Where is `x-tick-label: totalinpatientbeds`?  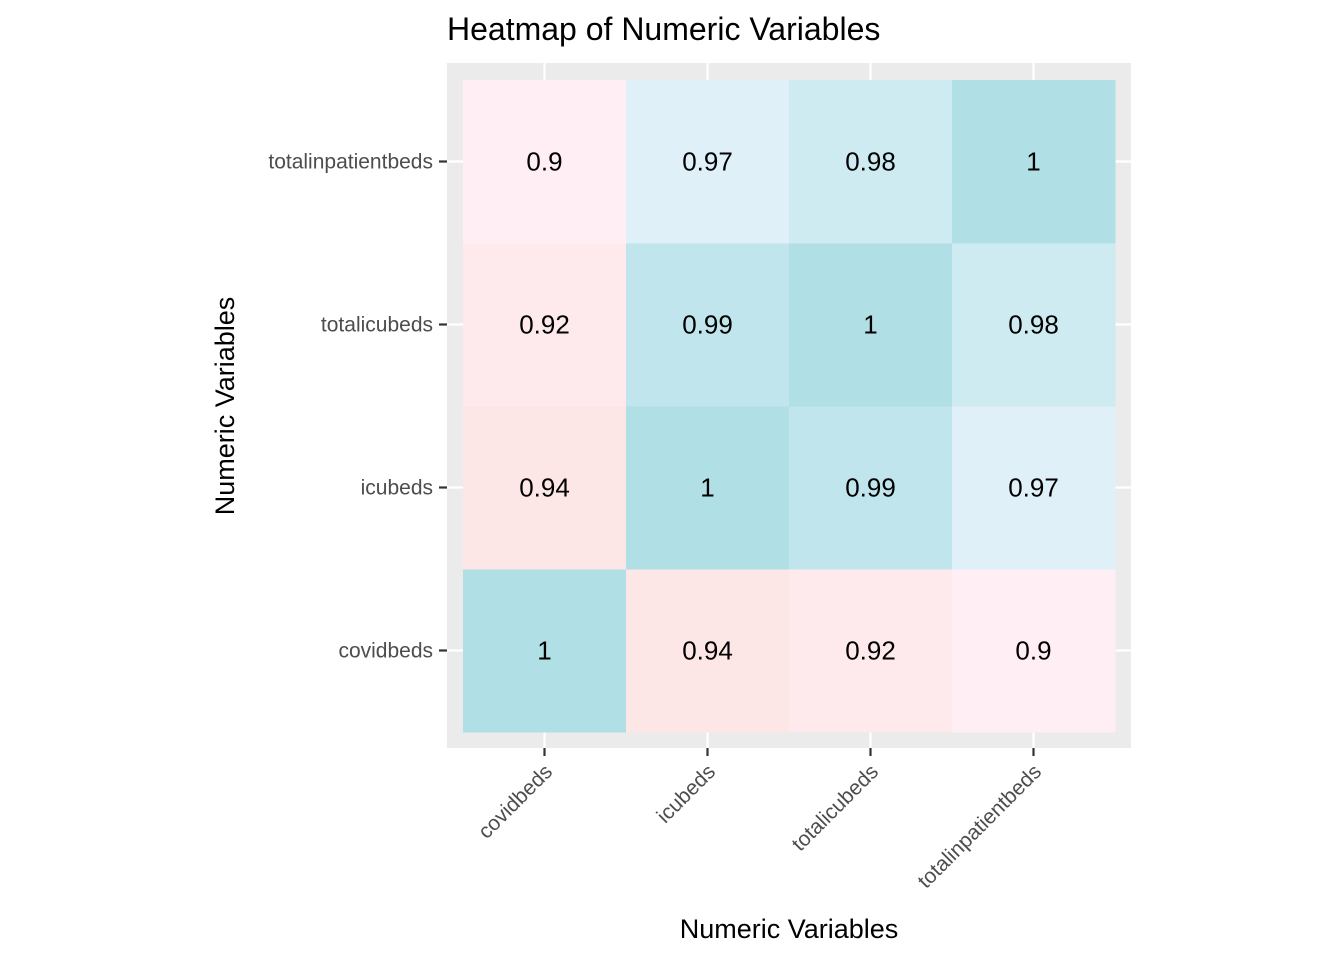
x-tick-label: totalinpatientbeds is located at coordinates (979, 826).